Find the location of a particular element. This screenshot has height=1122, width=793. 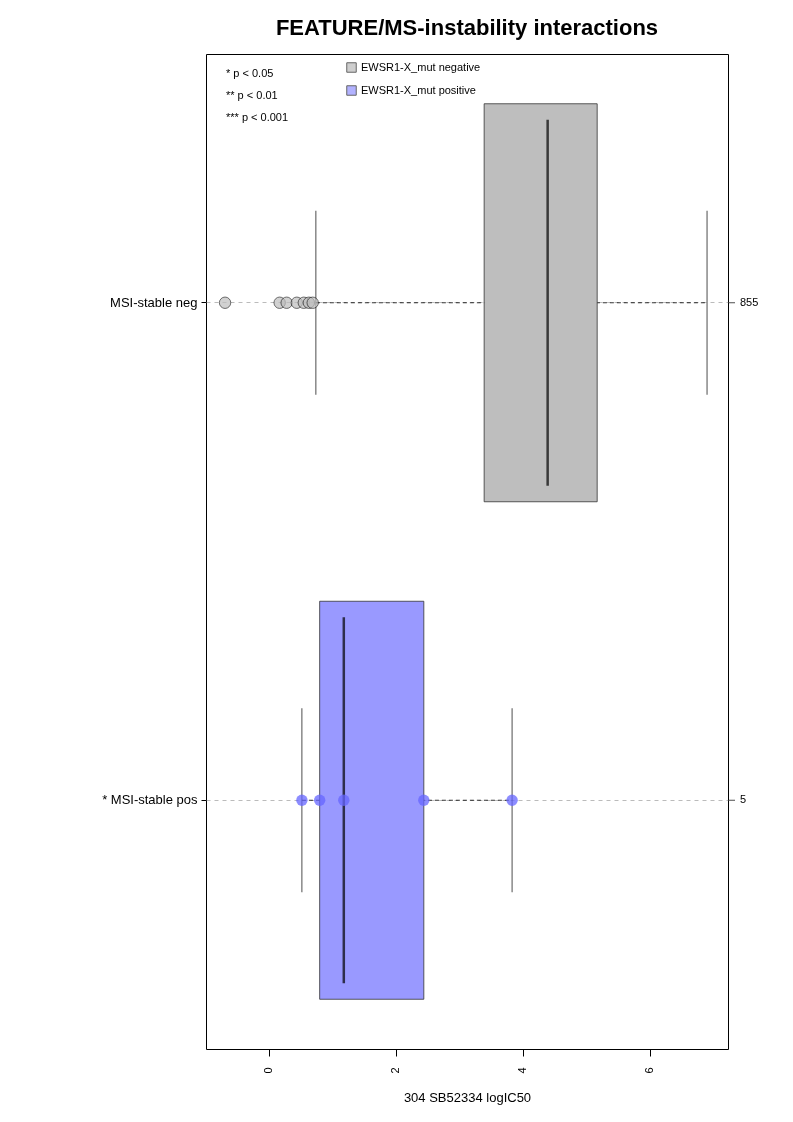

x-tick-label: 6 is located at coordinates (649, 1070).